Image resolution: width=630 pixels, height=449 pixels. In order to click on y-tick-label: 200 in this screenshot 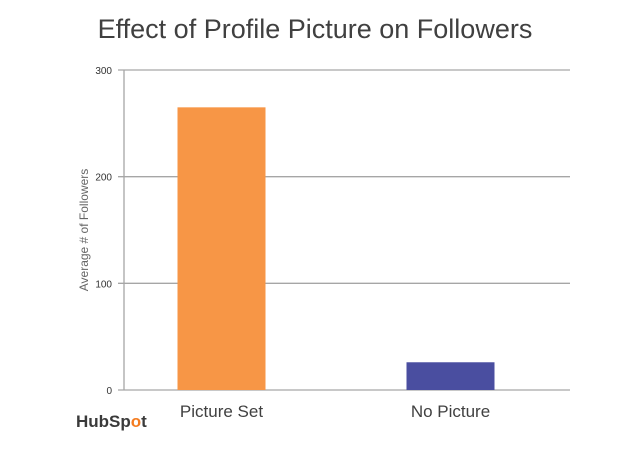, I will do `click(103, 178)`.